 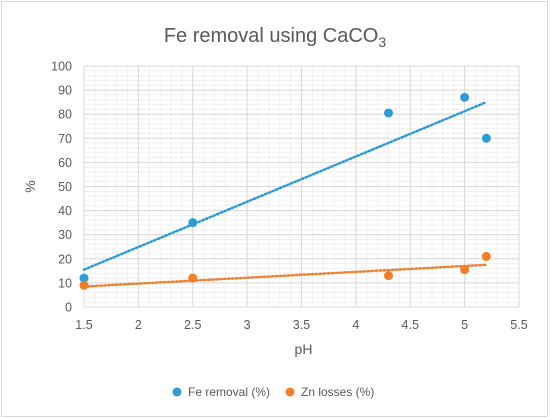 I want to click on y-tick-label: 40, so click(x=65, y=211).